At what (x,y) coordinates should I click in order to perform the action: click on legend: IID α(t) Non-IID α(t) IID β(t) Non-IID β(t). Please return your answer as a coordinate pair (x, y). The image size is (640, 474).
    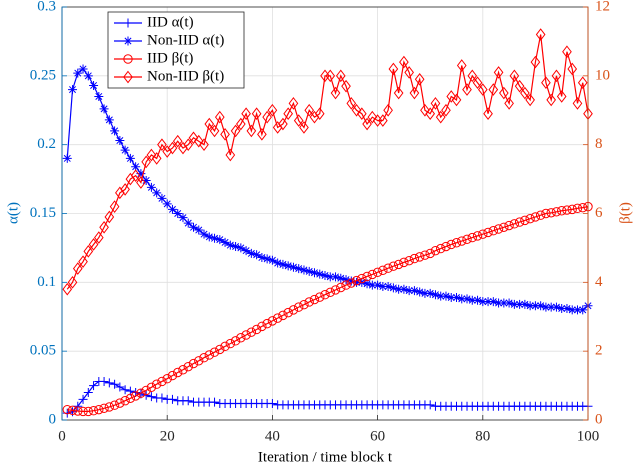
    Looking at the image, I should click on (176, 50).